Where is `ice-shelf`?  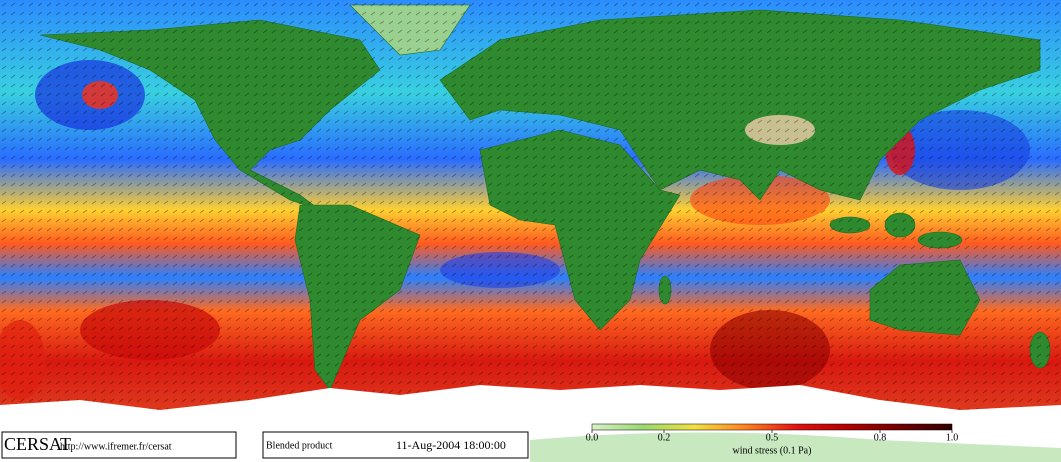
ice-shelf is located at coordinates (795, 447).